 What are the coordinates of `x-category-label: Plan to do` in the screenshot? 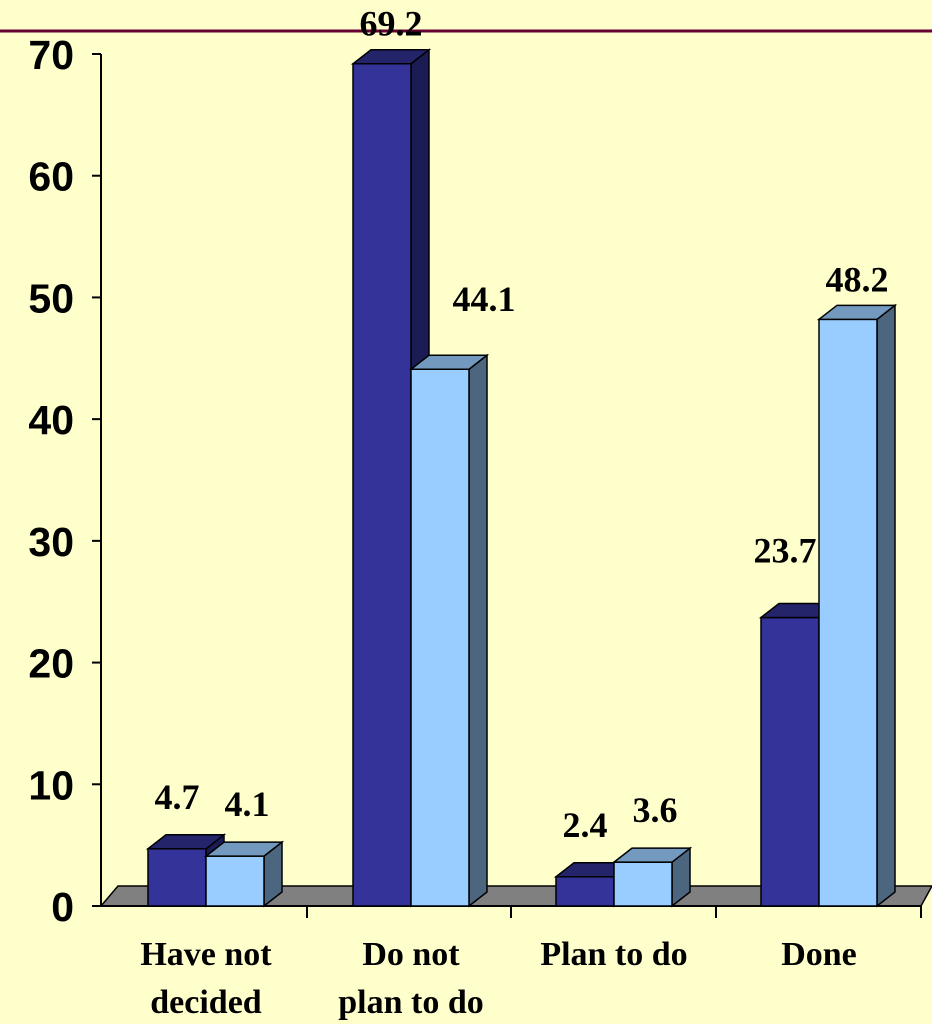 It's located at (613, 954).